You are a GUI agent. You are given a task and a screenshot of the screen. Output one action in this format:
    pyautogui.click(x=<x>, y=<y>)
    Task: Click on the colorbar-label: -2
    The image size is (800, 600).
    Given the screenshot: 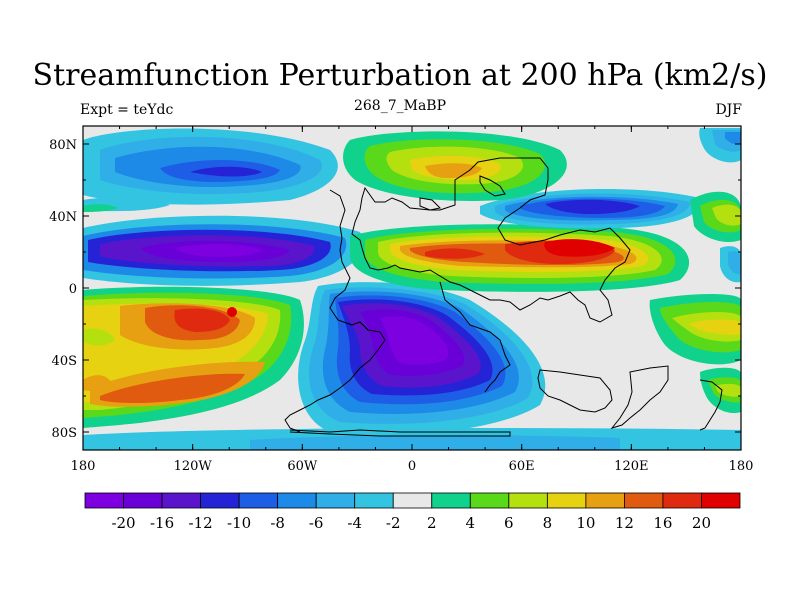 What is the action you would take?
    pyautogui.click(x=393, y=523)
    